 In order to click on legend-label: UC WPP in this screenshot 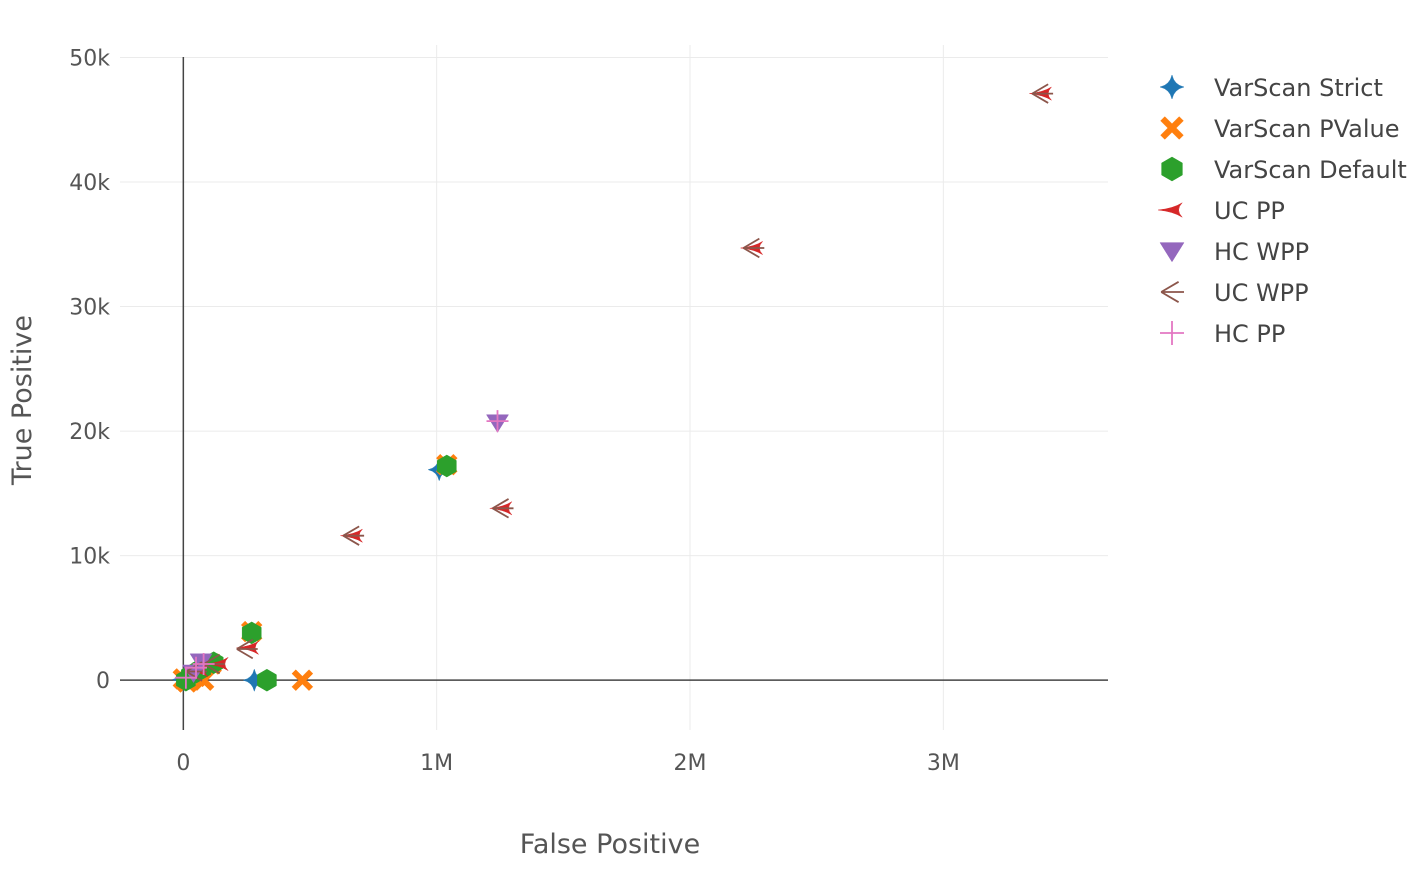, I will do `click(1261, 293)`.